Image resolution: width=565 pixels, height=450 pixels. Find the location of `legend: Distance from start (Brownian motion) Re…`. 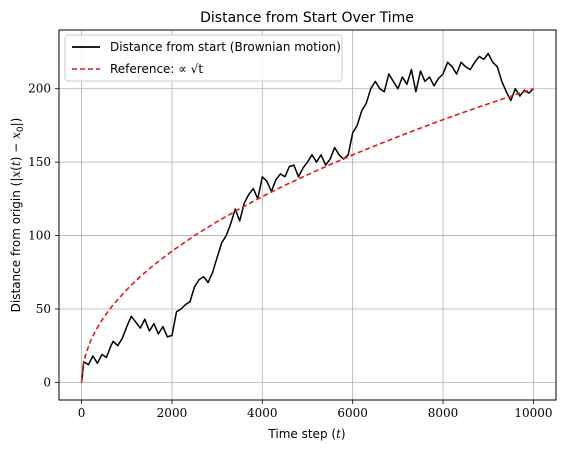

legend: Distance from start (Brownian motion) Re… is located at coordinates (203, 58).